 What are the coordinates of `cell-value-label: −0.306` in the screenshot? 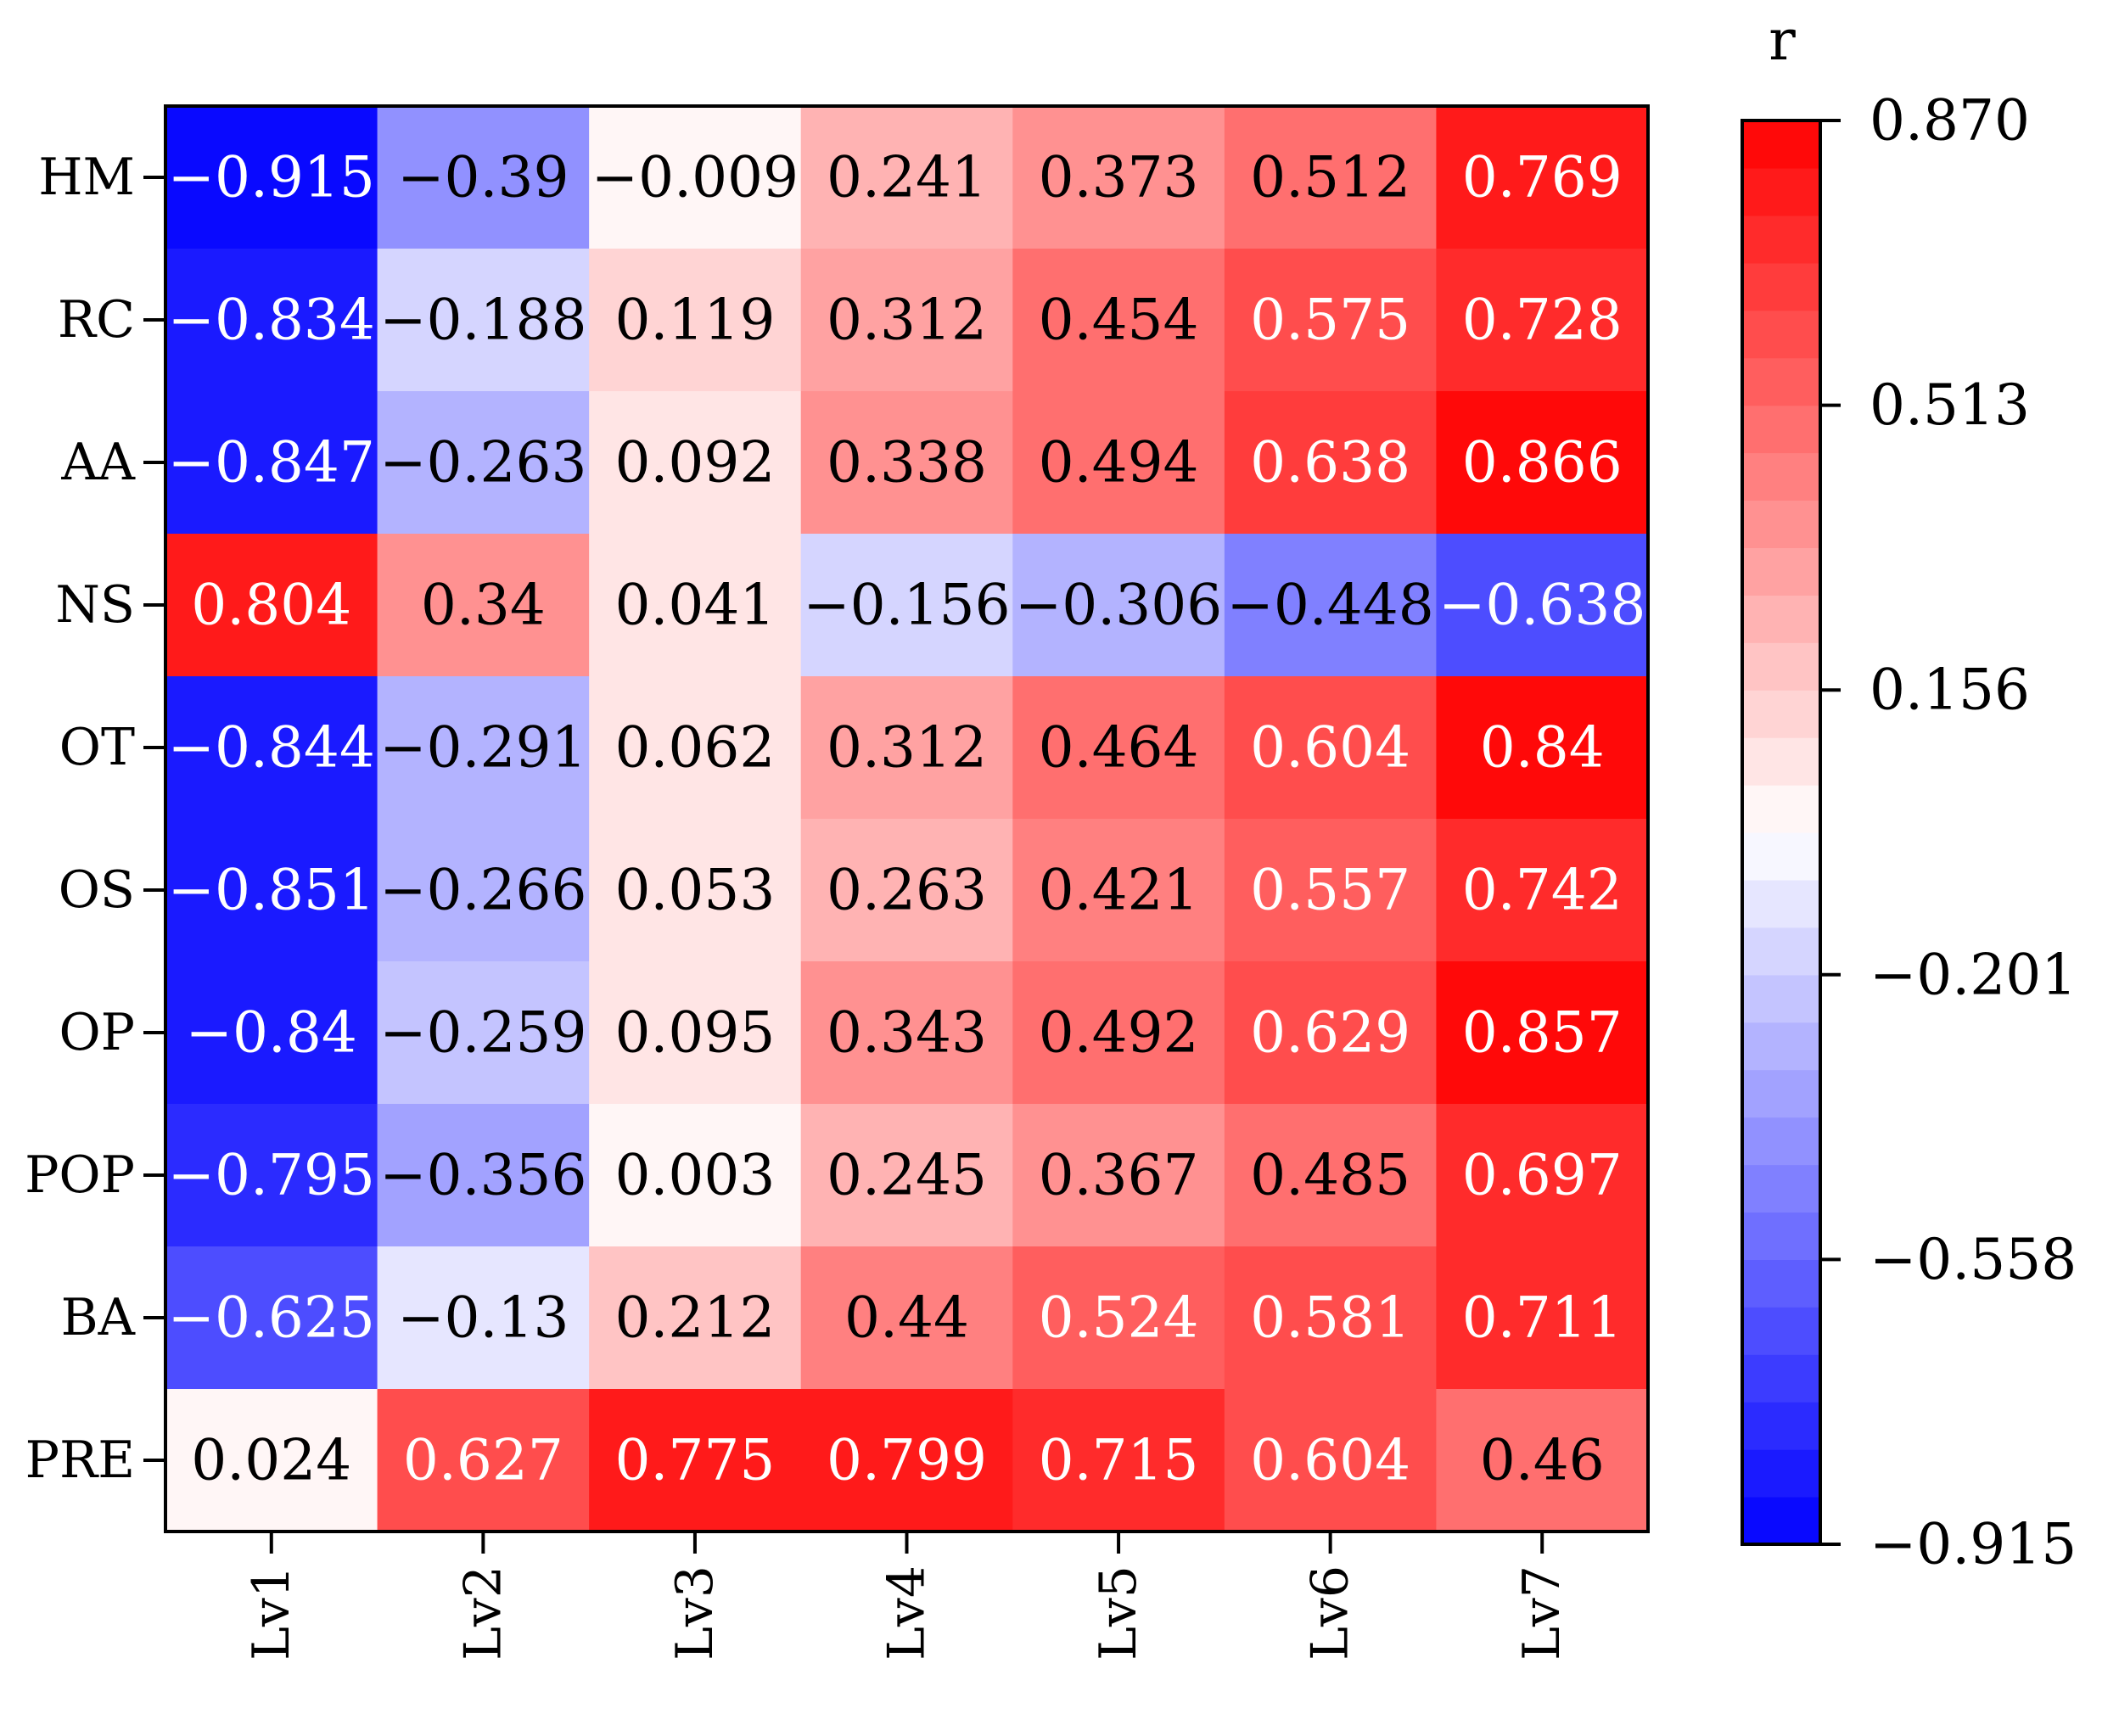 It's located at (1118, 605).